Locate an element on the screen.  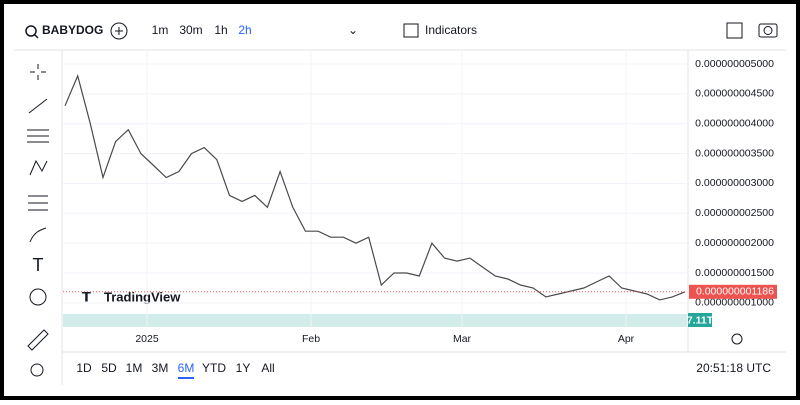
logo: TradingView is located at coordinates (142, 296).